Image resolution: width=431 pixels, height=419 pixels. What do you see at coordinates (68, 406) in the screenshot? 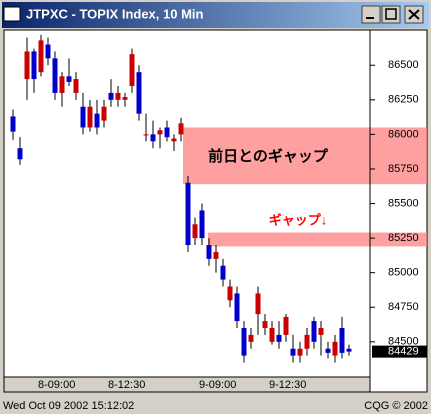
I see `status-time: Wed Oct 09 2002 15:12:02` at bounding box center [68, 406].